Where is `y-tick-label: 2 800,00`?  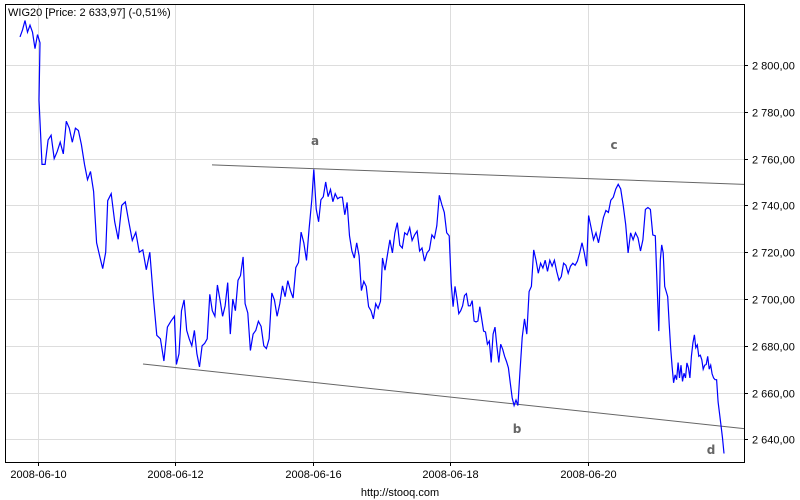
y-tick-label: 2 800,00 is located at coordinates (773, 67).